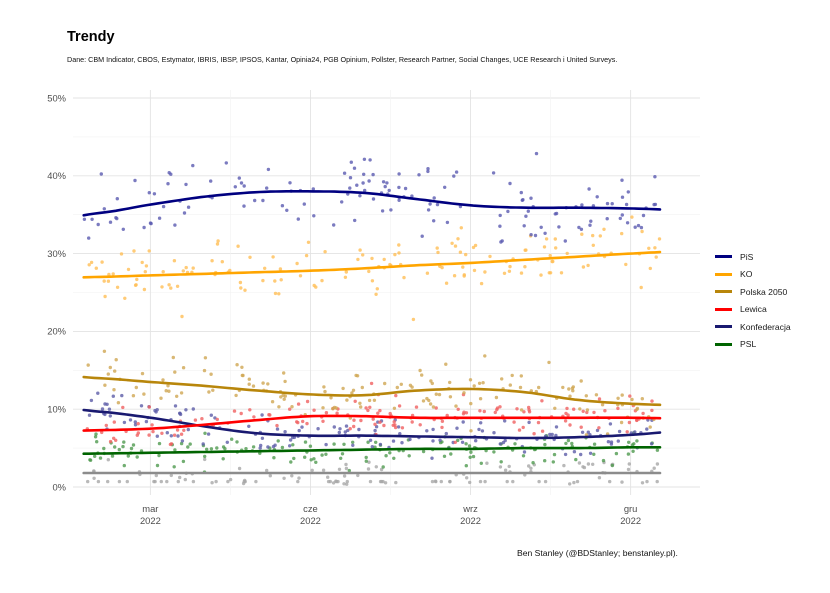 This screenshot has height=593, width=830. Describe the element at coordinates (372, 423) in the screenshot. I see `trend-line-lewica` at that location.